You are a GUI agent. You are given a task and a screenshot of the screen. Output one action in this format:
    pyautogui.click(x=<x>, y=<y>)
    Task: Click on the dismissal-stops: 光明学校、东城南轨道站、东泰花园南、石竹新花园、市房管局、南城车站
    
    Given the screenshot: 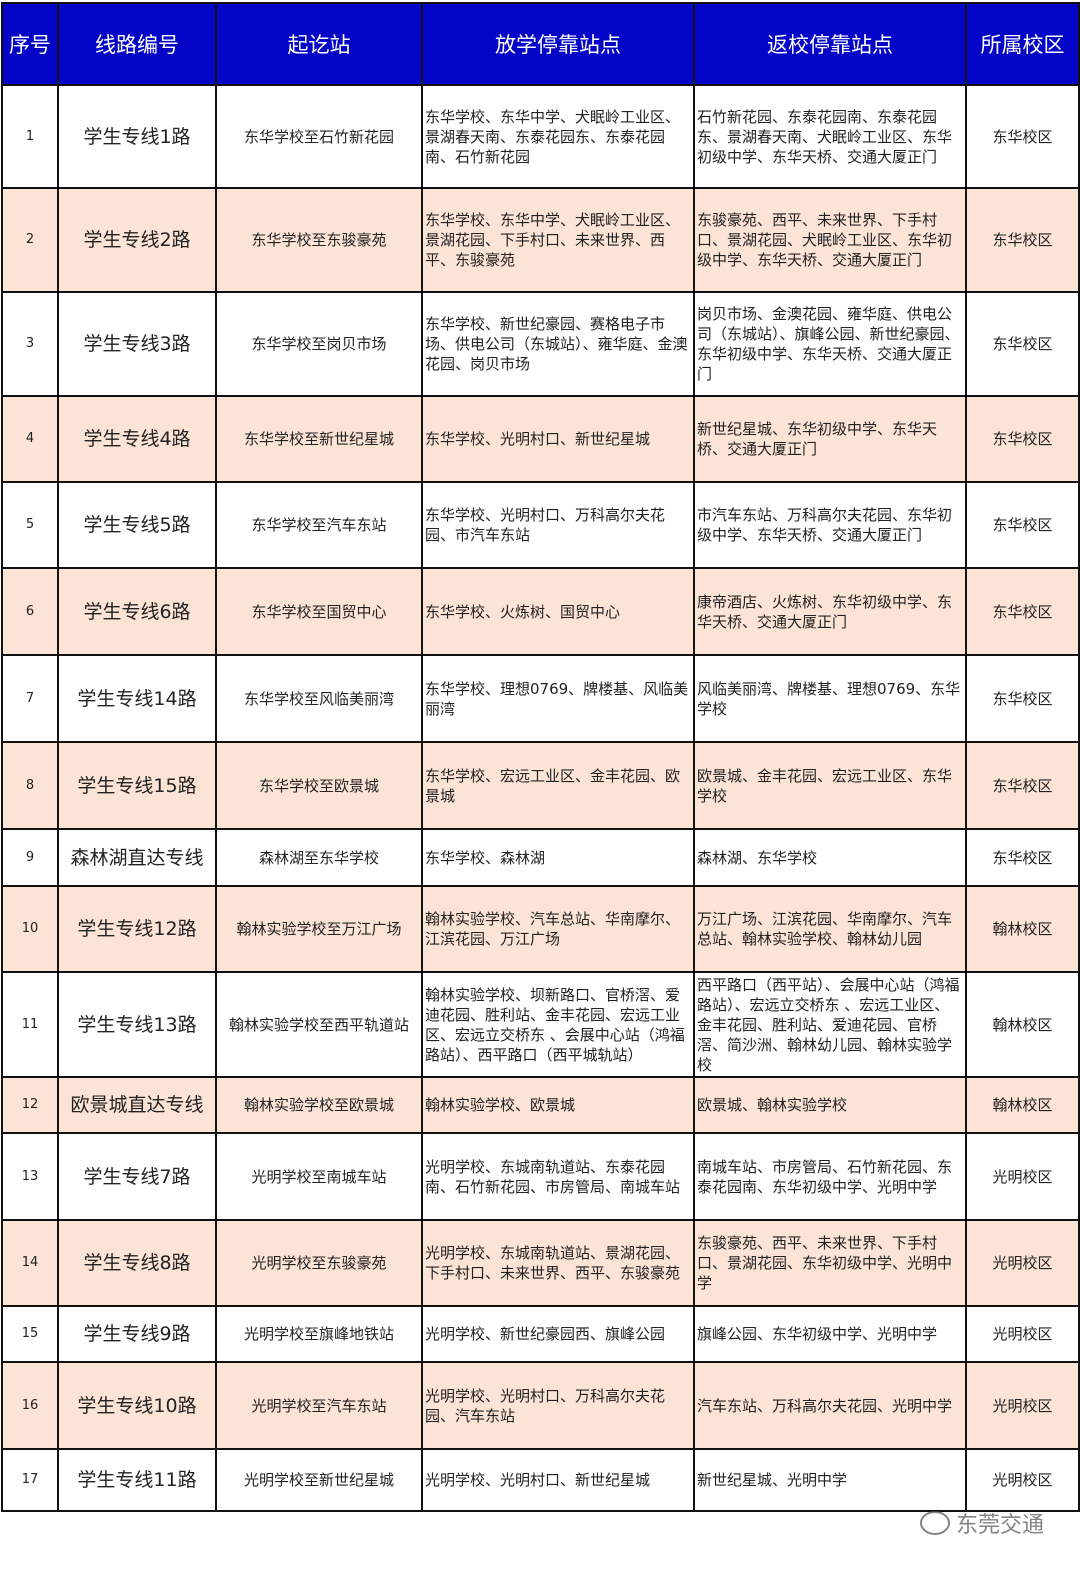 What is the action you would take?
    pyautogui.click(x=558, y=1176)
    